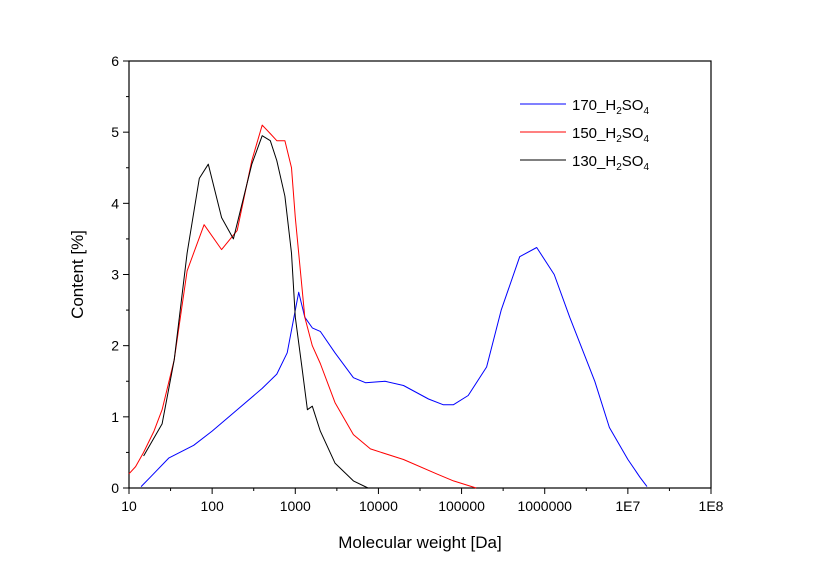  What do you see at coordinates (610, 107) in the screenshot?
I see `legend-entry: 170_H2SO4` at bounding box center [610, 107].